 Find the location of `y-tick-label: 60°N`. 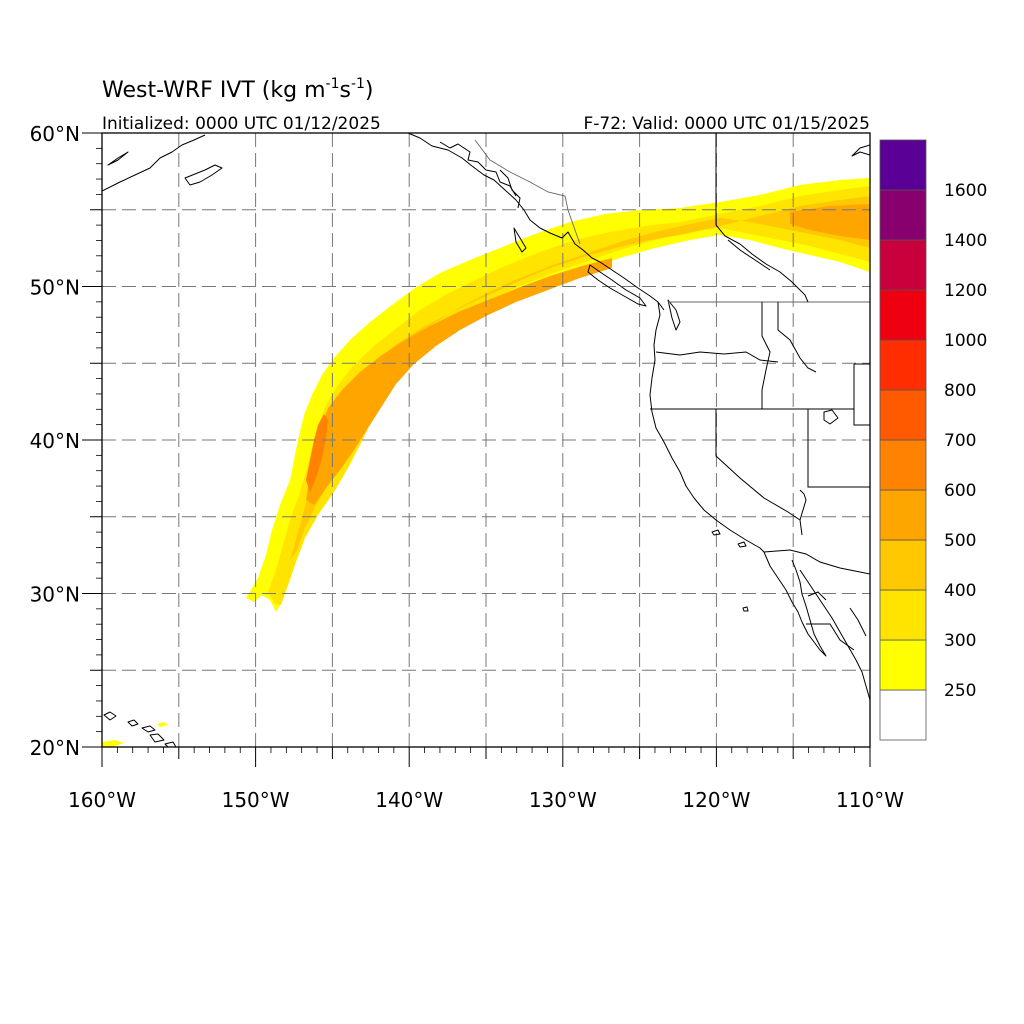

y-tick-label: 60°N is located at coordinates (55, 134).